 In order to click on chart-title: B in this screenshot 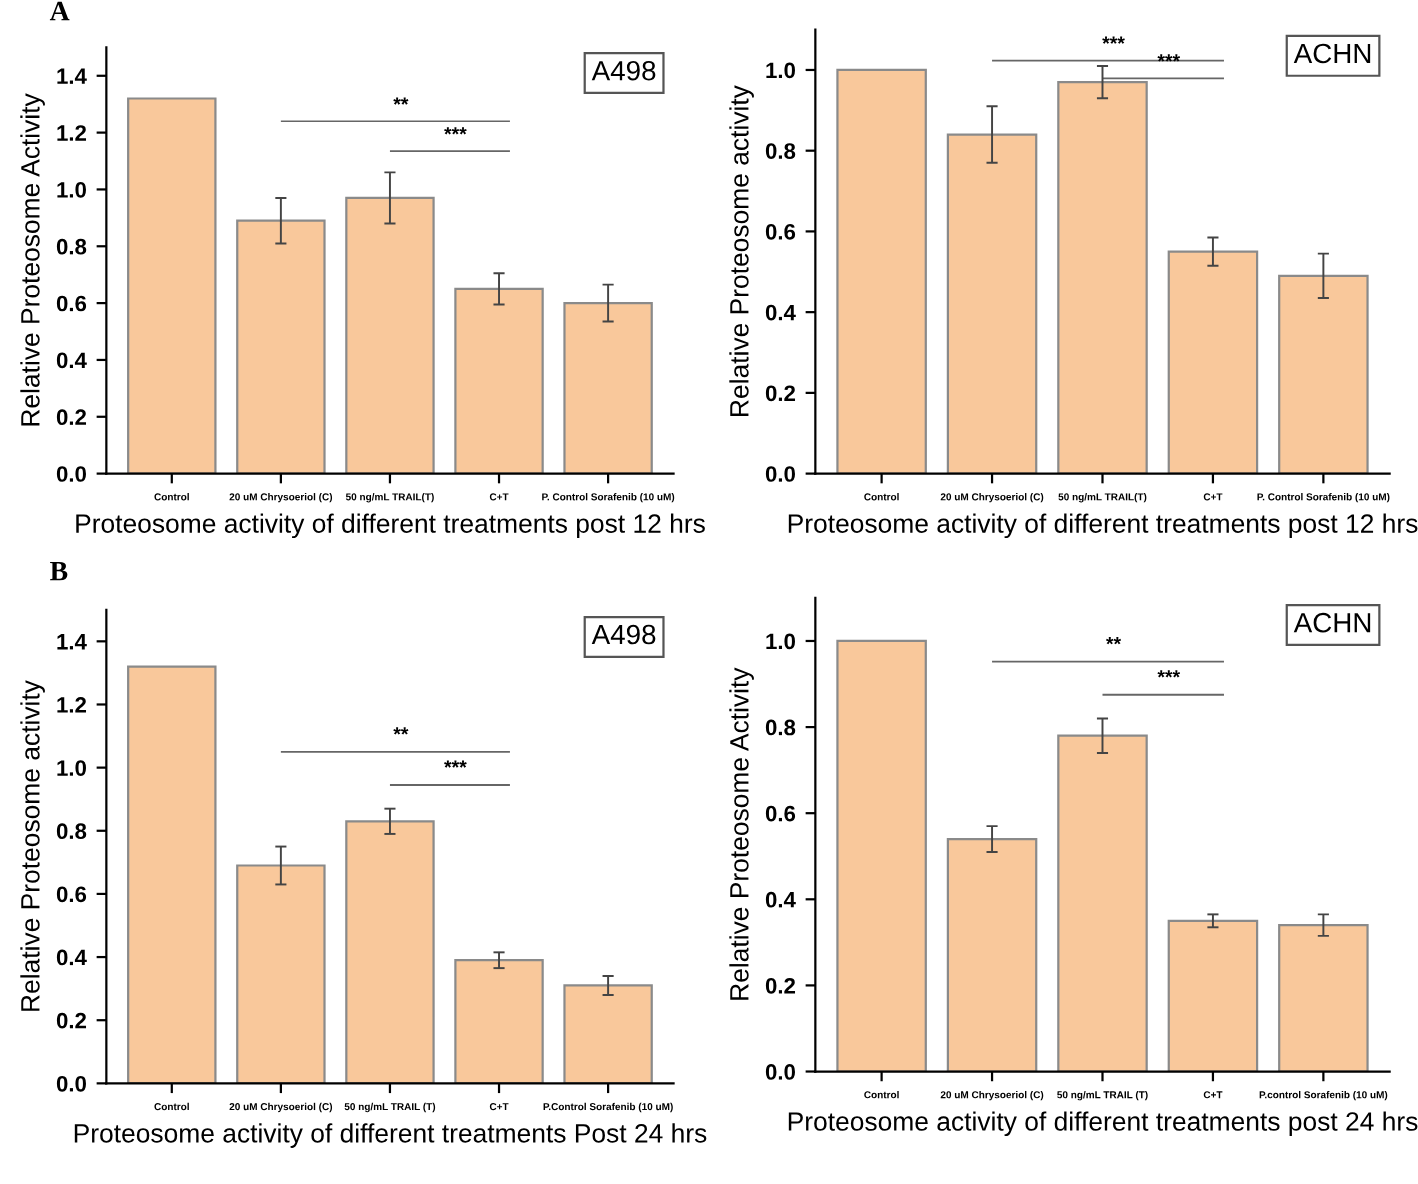, I will do `click(59, 571)`.